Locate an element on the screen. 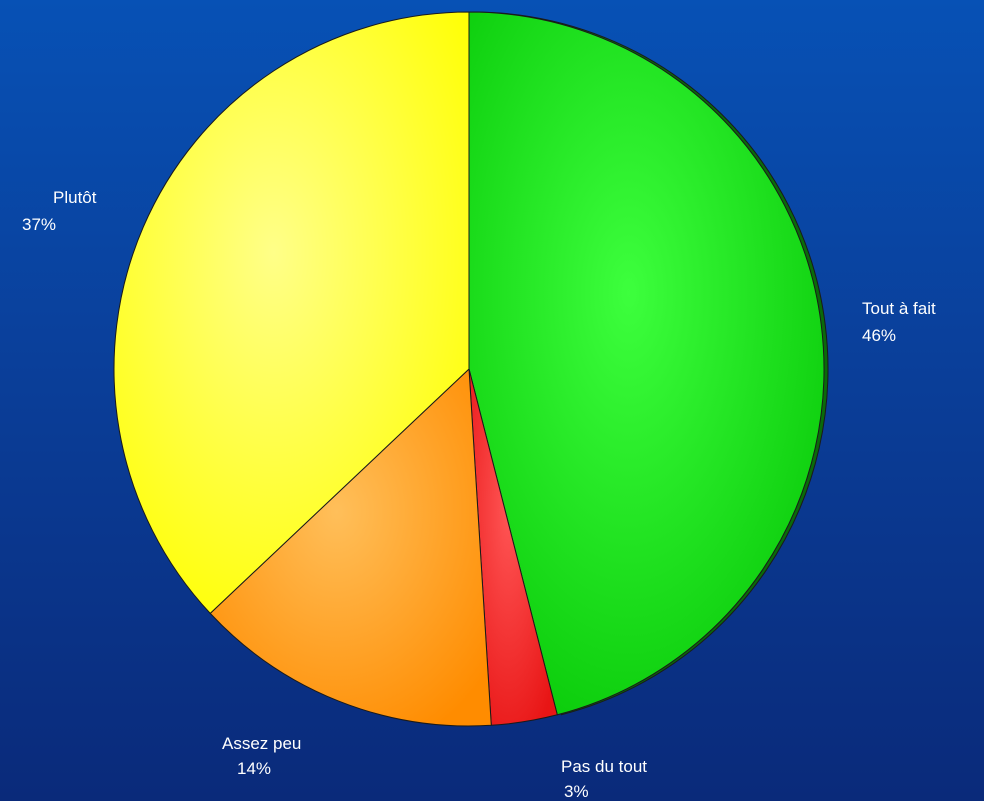 The width and height of the screenshot is (984, 801). label-tout-a-fait: Tout à fait is located at coordinates (899, 308).